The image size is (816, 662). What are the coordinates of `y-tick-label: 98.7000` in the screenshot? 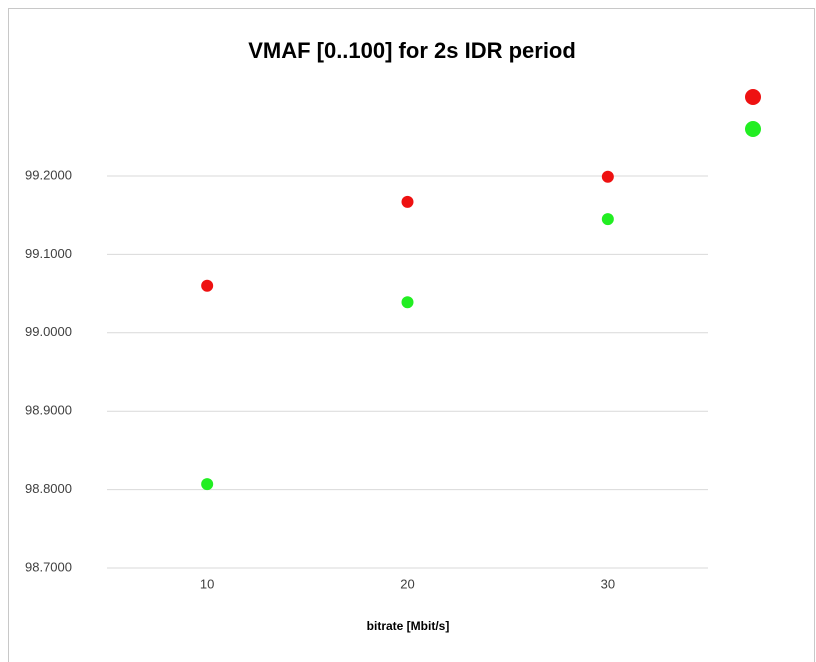 It's located at (48, 566).